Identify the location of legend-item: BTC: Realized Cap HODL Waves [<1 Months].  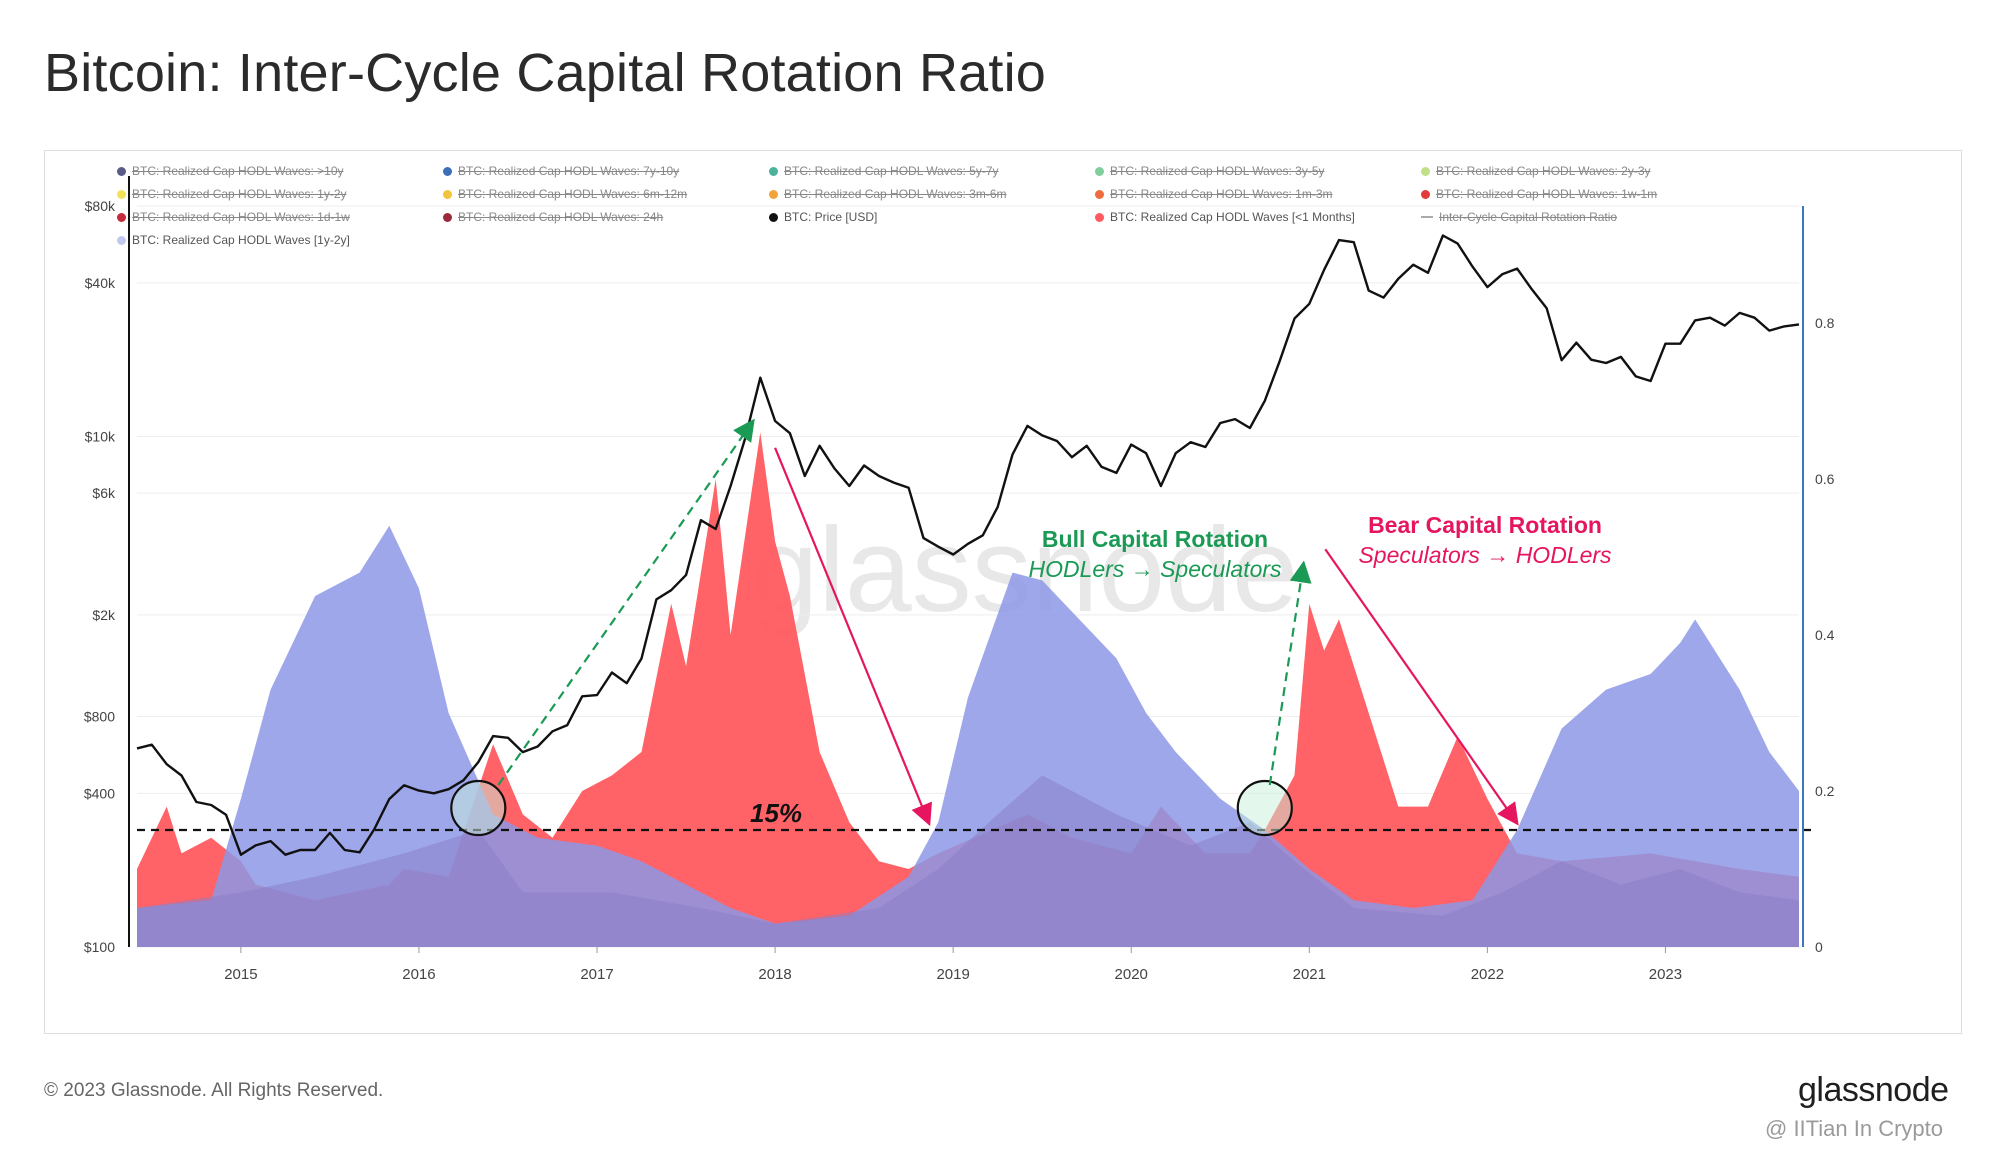
(1225, 217).